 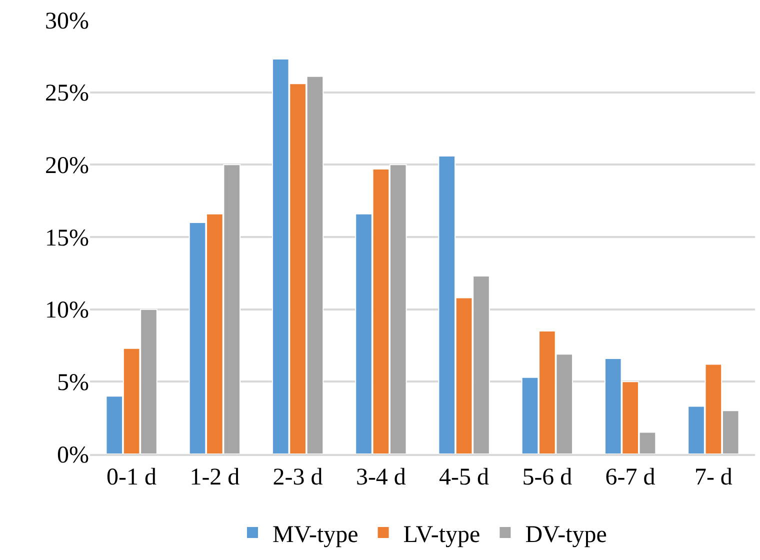 I want to click on y-tick-label: 5%, so click(x=73, y=383).